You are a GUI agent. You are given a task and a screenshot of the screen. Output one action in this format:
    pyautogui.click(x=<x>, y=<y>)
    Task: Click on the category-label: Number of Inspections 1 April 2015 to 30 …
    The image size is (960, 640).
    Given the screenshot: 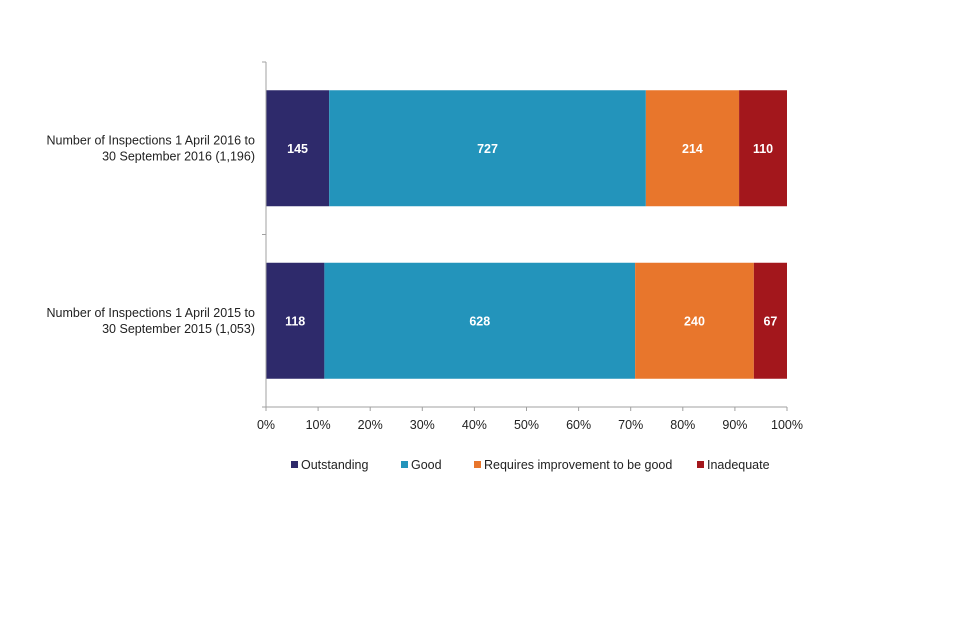 What is the action you would take?
    pyautogui.click(x=151, y=321)
    